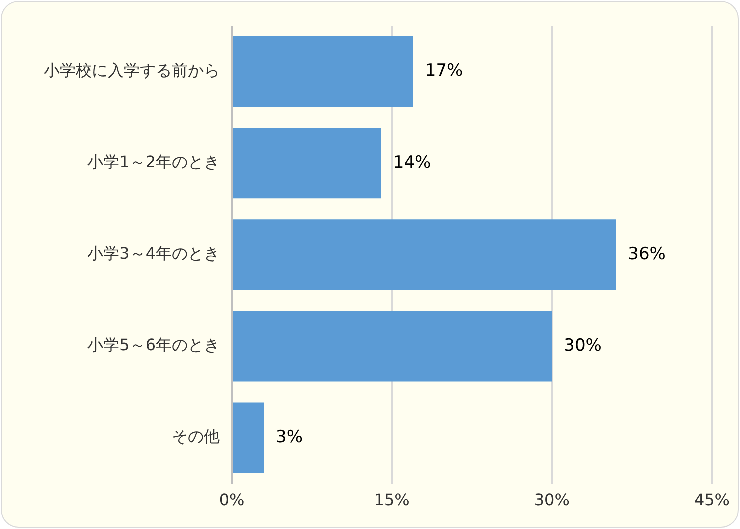 The height and width of the screenshot is (529, 740). I want to click on x-tick-label: 15%, so click(392, 500).